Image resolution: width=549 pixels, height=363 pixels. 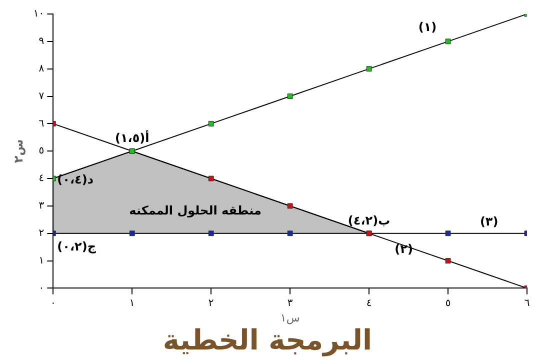 What do you see at coordinates (41, 96) in the screenshot?
I see `y-tick-label: ٧` at bounding box center [41, 96].